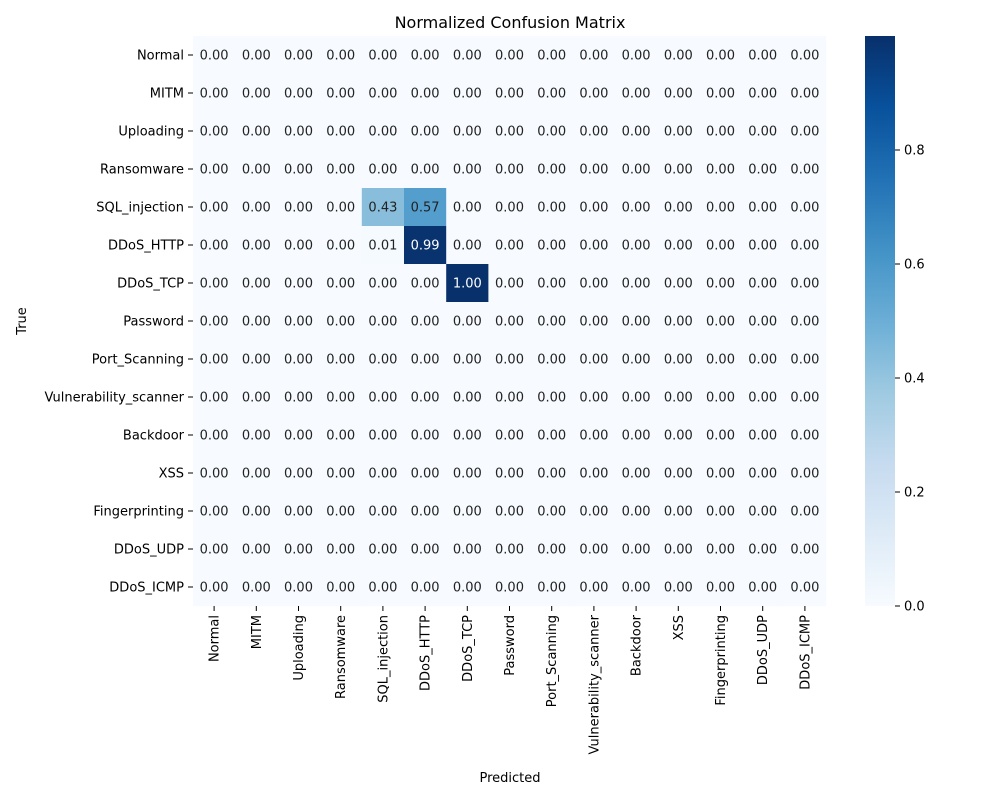 The image size is (1000, 800). Describe the element at coordinates (140, 208) in the screenshot. I see `y-tick-label: SQL_injection` at that location.